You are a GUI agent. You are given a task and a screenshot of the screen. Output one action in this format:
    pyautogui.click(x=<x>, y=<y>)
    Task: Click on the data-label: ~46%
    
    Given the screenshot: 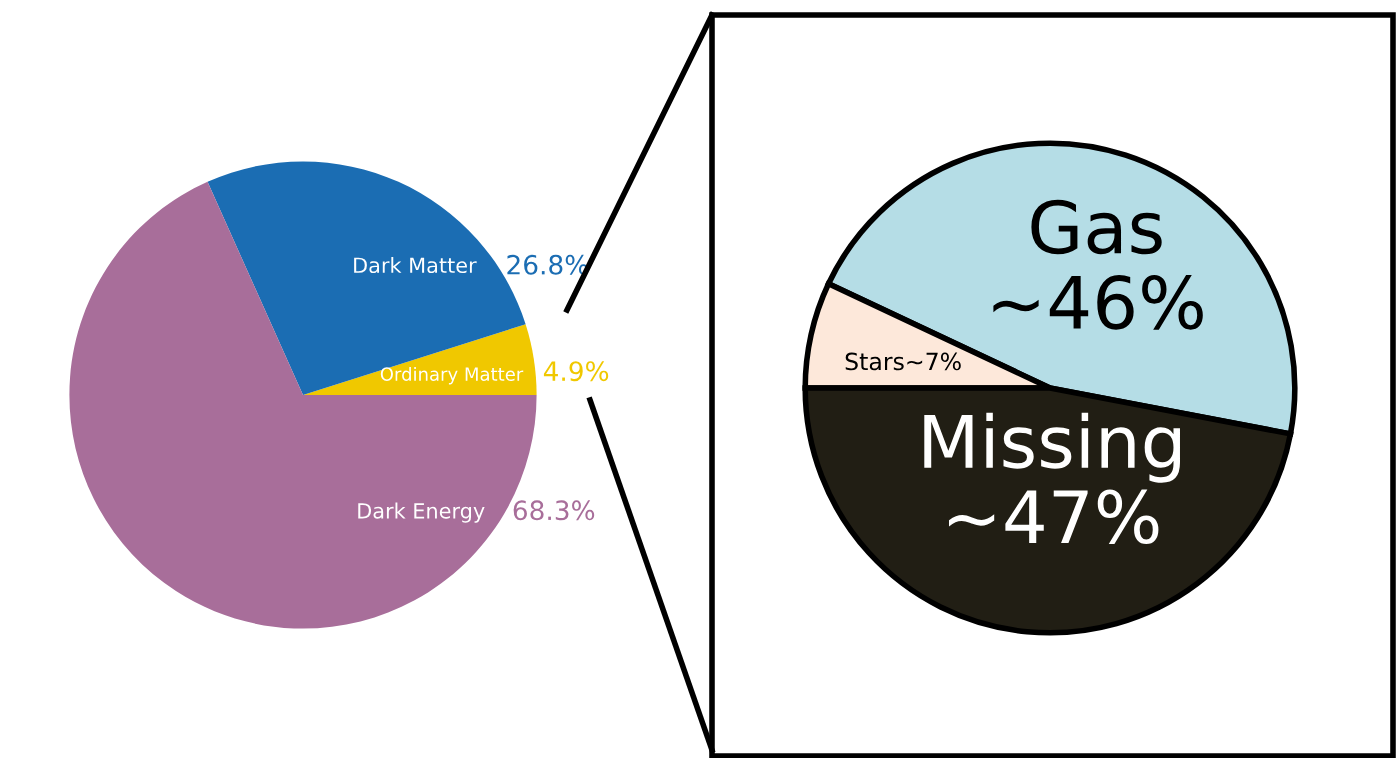 What is the action you would take?
    pyautogui.click(x=1098, y=302)
    